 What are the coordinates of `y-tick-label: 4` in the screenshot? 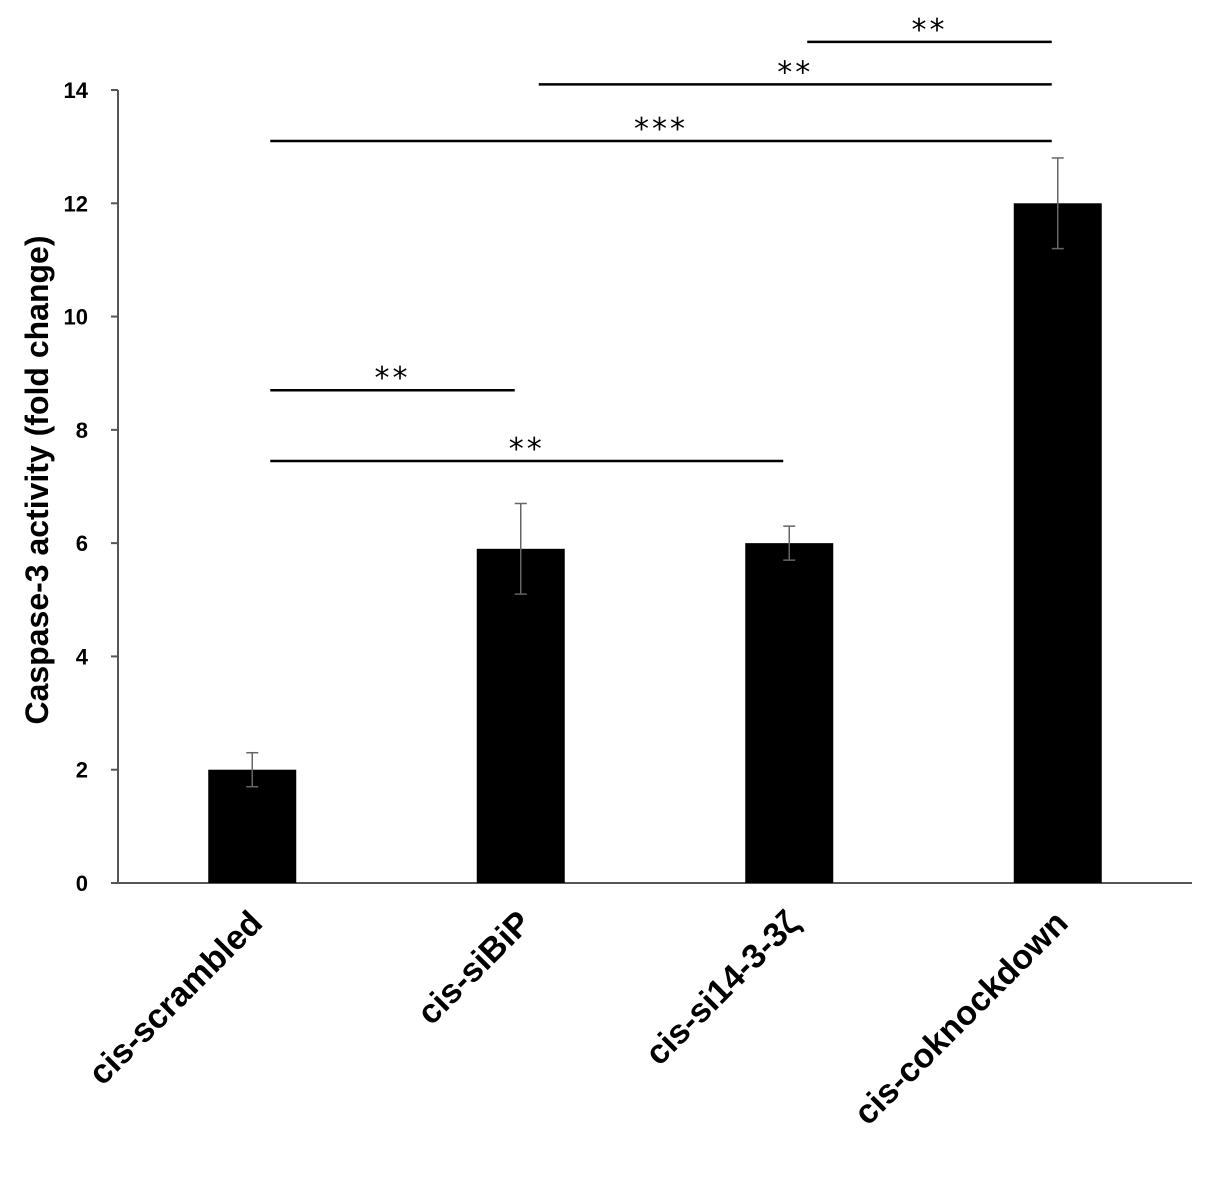 It's located at (82, 656).